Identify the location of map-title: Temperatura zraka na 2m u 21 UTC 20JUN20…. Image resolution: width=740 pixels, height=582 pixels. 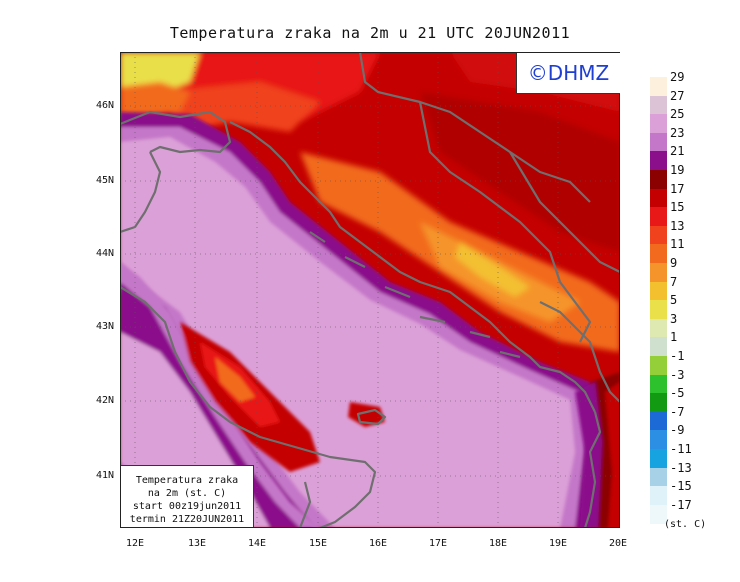
(370, 33).